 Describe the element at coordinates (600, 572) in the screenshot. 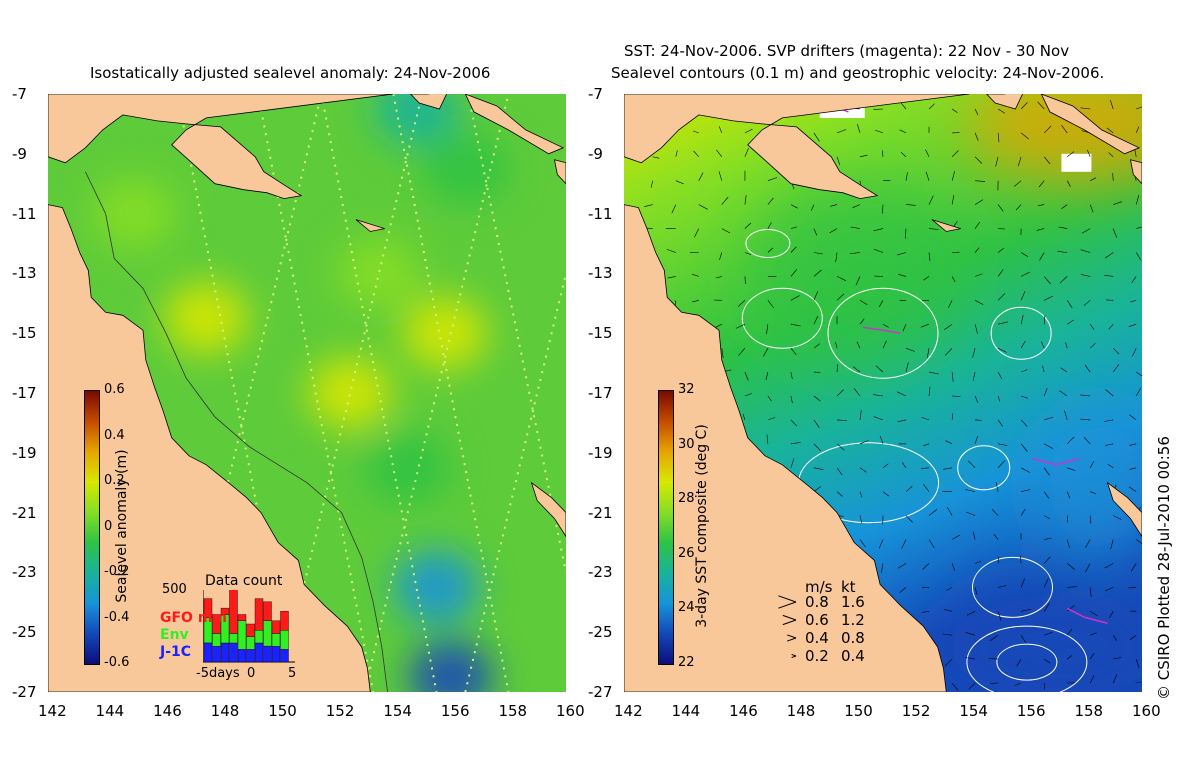

I see `right-y-tick--23: -23` at that location.